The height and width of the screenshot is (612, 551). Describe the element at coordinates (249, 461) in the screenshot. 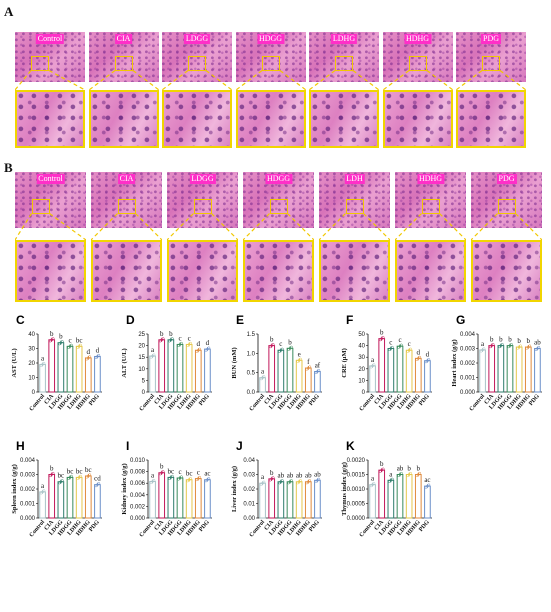

I see `y-tick-label: 0.04` at that location.